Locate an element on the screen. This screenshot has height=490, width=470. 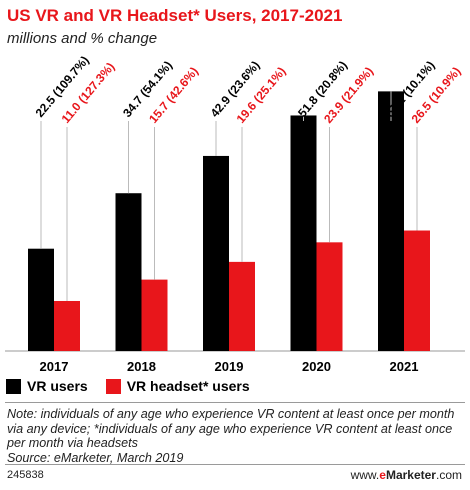
bar-vr-2019 is located at coordinates (216, 253).